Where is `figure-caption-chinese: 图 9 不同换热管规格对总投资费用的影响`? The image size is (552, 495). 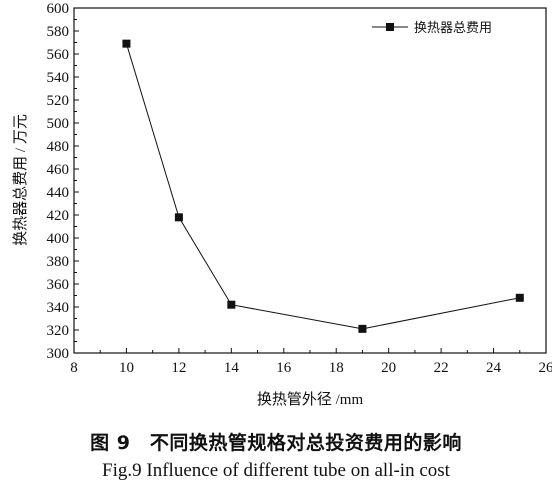 figure-caption-chinese: 图 9 不同换热管规格对总投资费用的影响 is located at coordinates (276, 443).